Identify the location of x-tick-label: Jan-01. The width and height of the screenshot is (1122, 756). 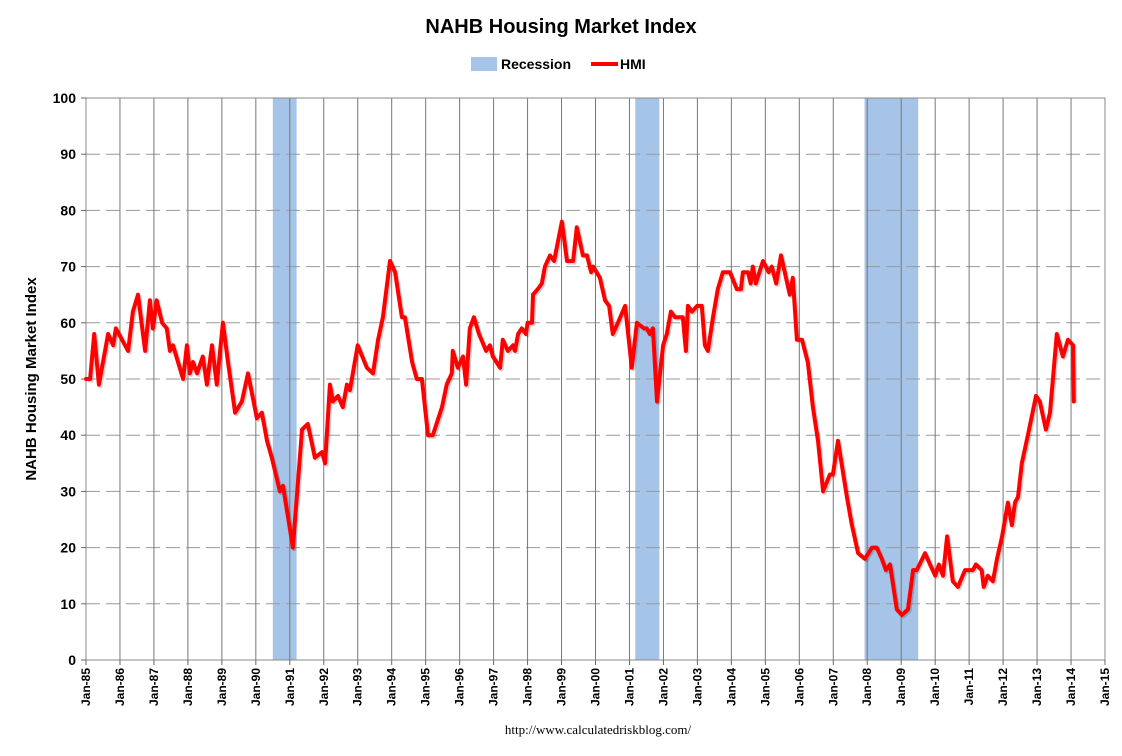
(629, 687).